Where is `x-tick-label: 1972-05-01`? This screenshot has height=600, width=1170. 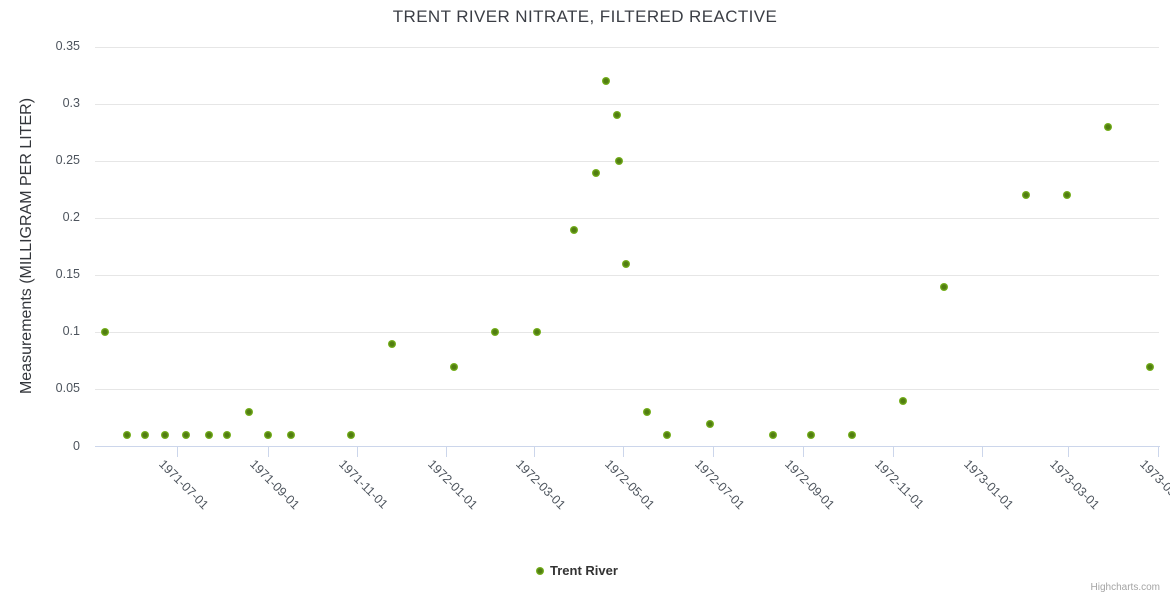 x-tick-label: 1972-05-01 is located at coordinates (630, 485).